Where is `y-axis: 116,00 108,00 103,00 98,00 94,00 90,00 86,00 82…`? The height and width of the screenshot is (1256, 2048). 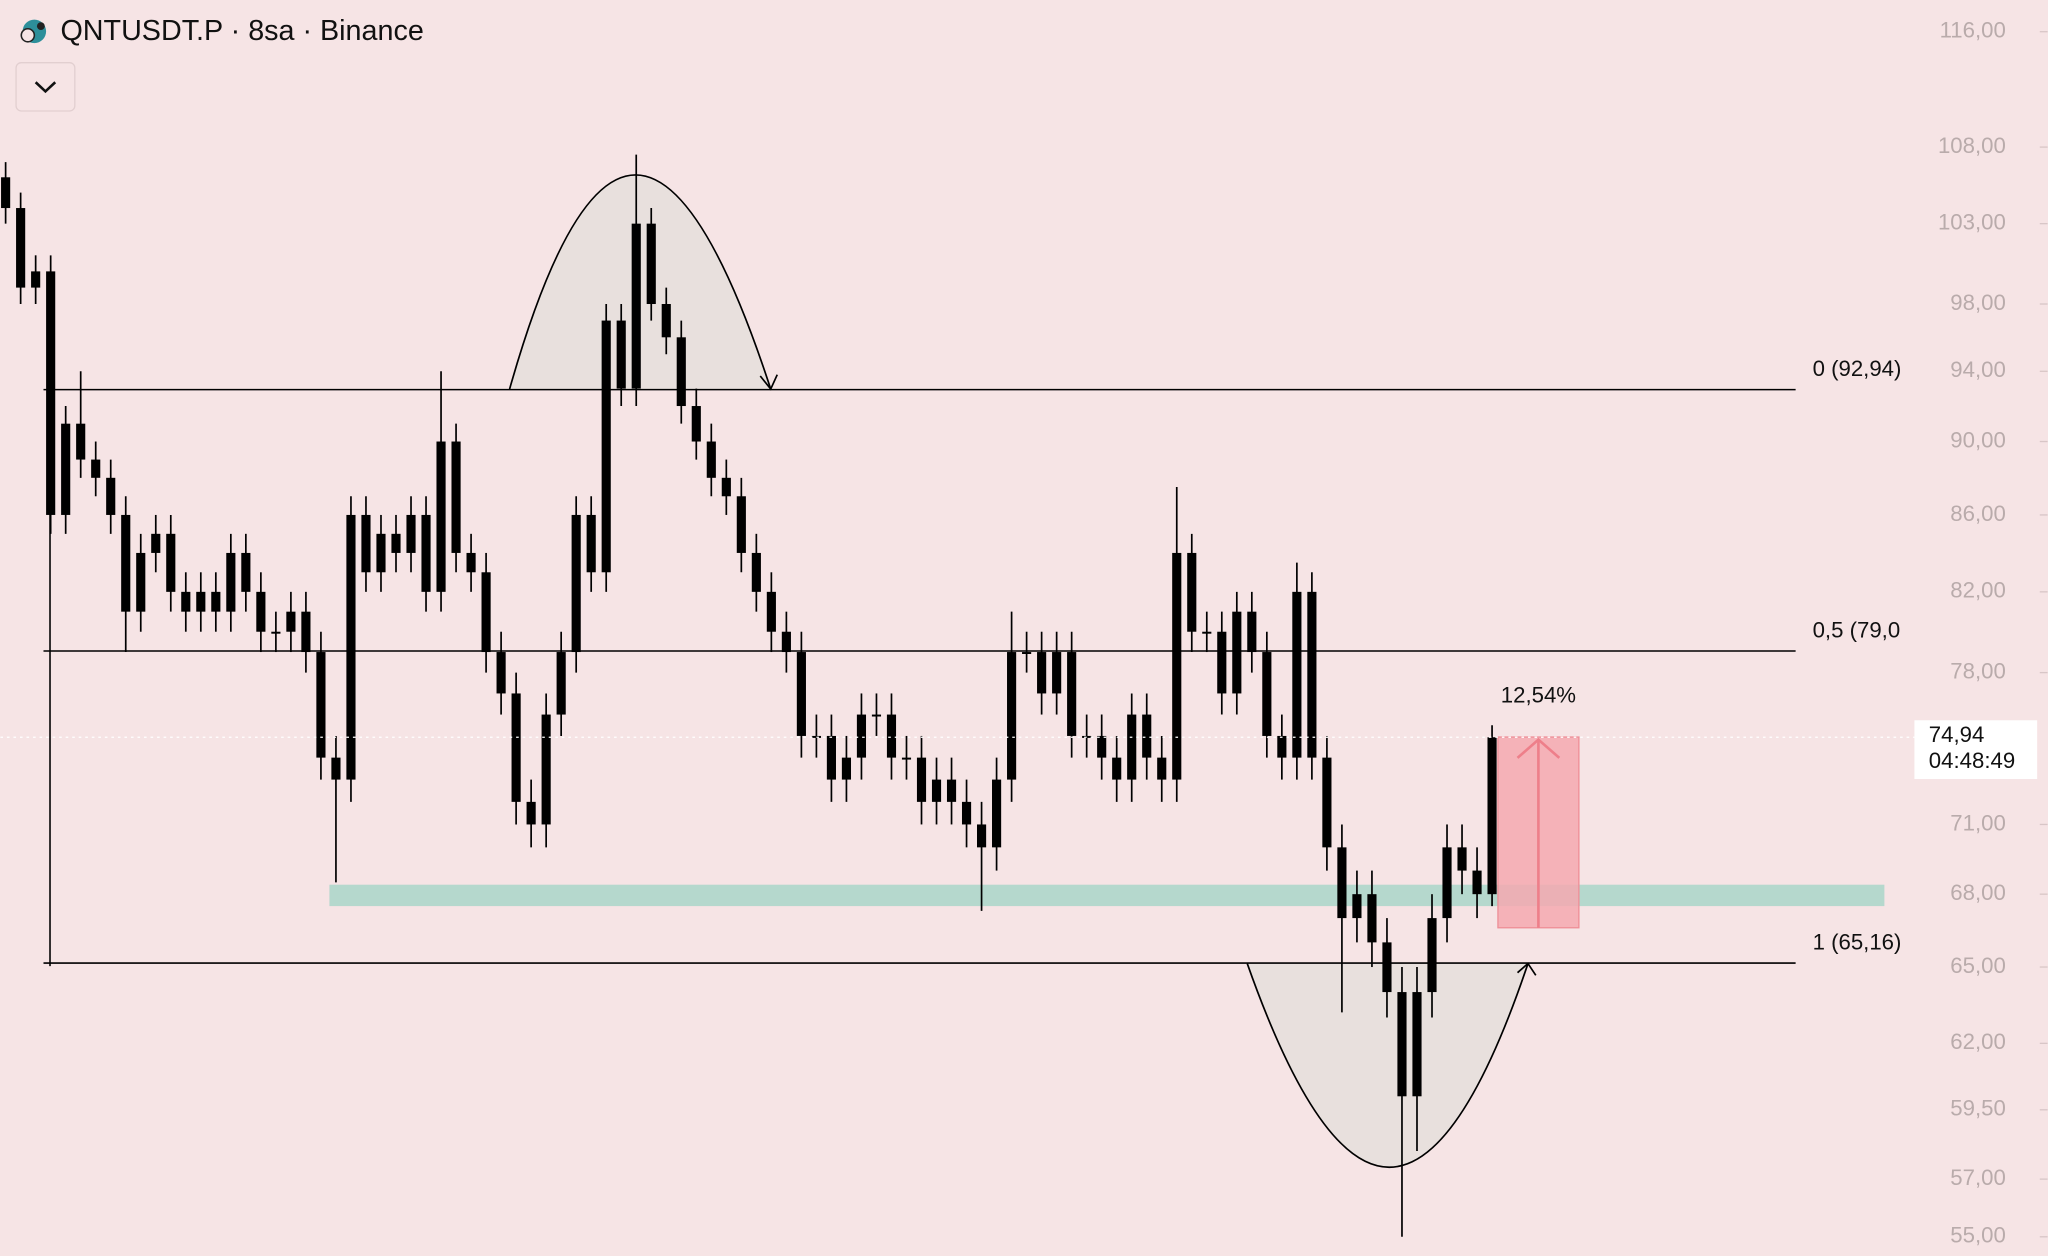
y-axis: 116,00 108,00 103,00 98,00 94,00 90,00 86,00 82… is located at coordinates (1993, 633).